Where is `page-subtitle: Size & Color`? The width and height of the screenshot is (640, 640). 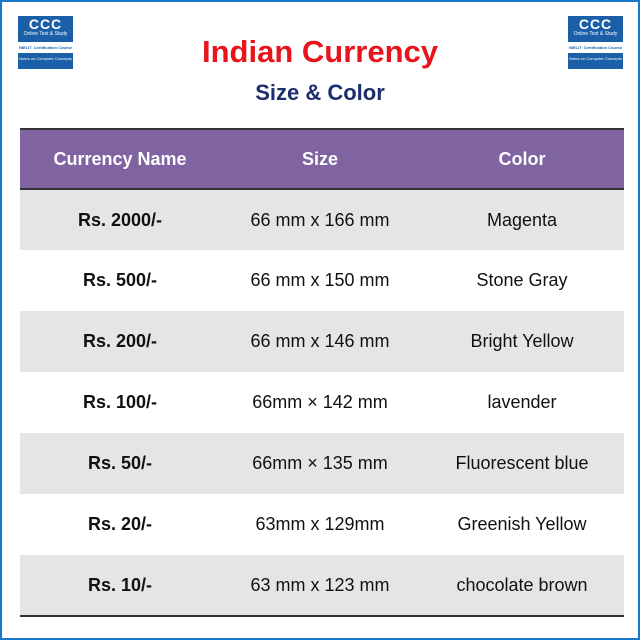
page-subtitle: Size & Color is located at coordinates (320, 92).